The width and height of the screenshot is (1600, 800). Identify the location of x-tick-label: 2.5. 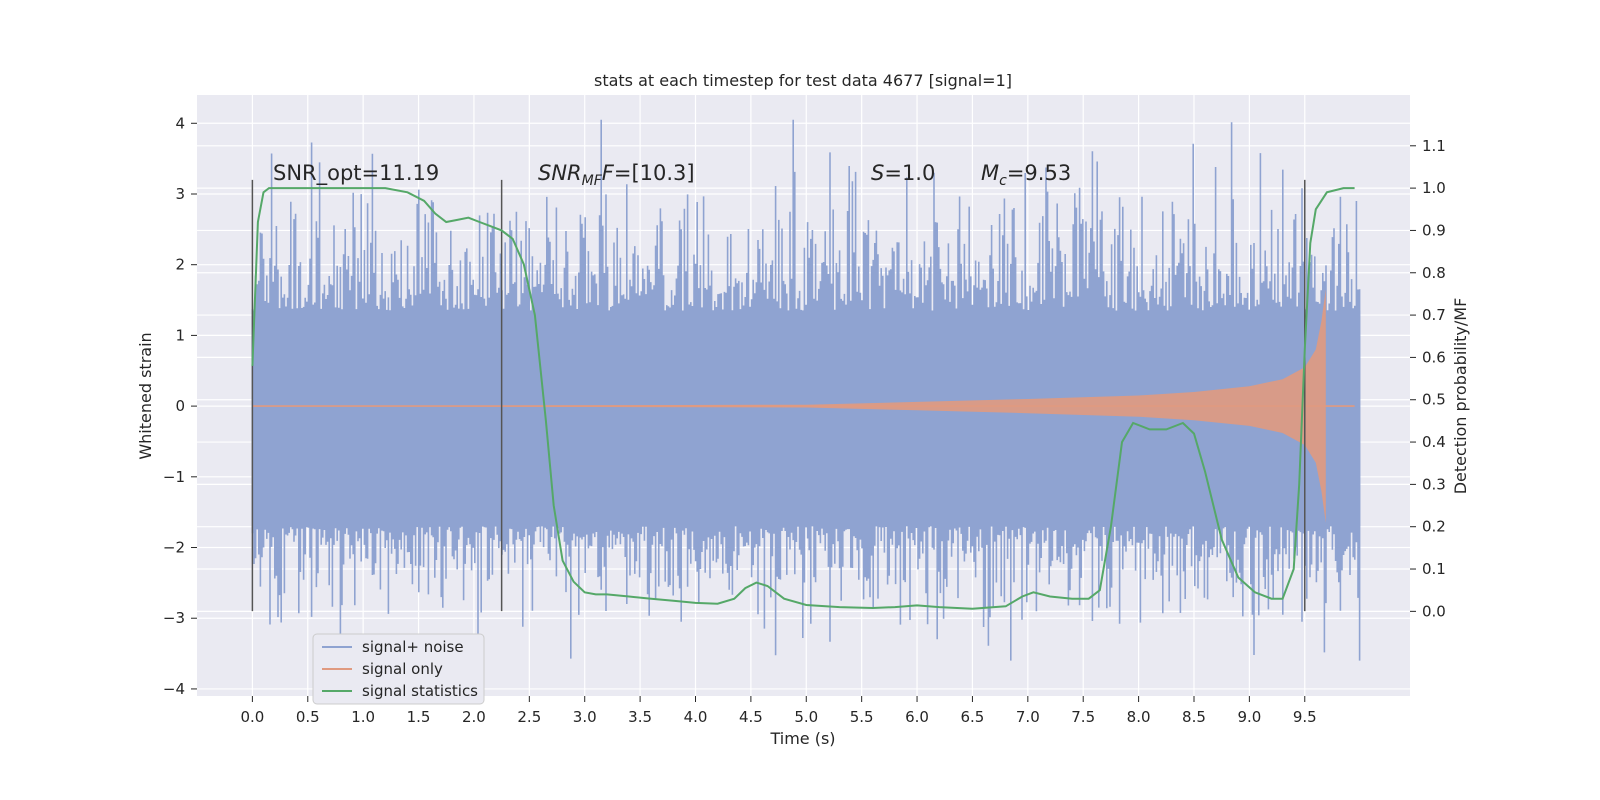
(529, 717).